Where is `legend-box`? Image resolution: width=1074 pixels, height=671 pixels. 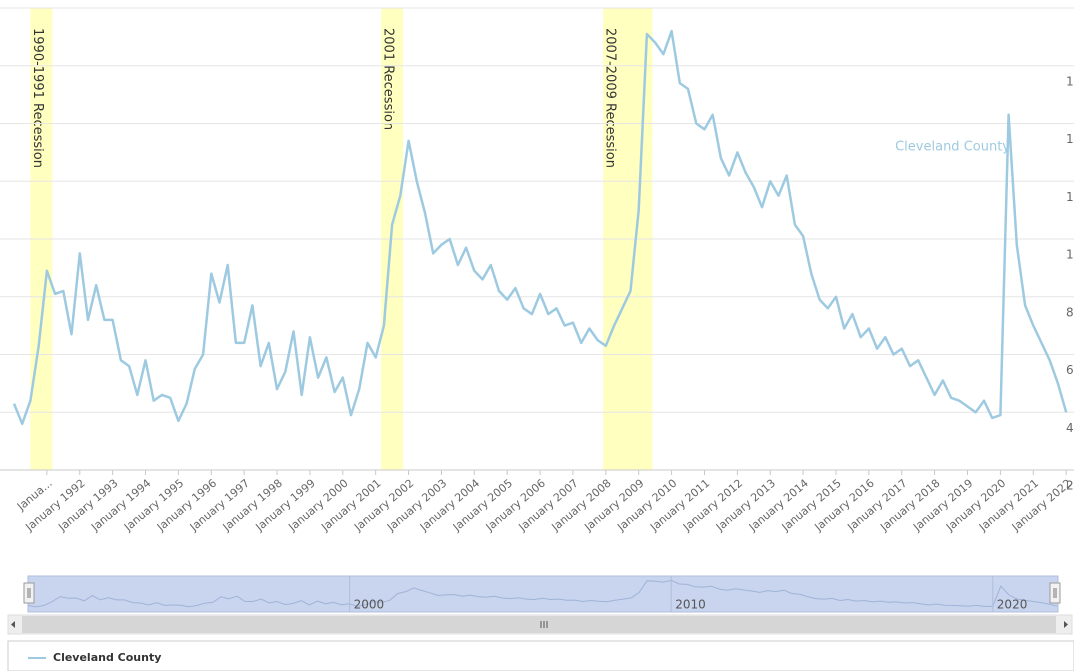
legend-box is located at coordinates (540, 655).